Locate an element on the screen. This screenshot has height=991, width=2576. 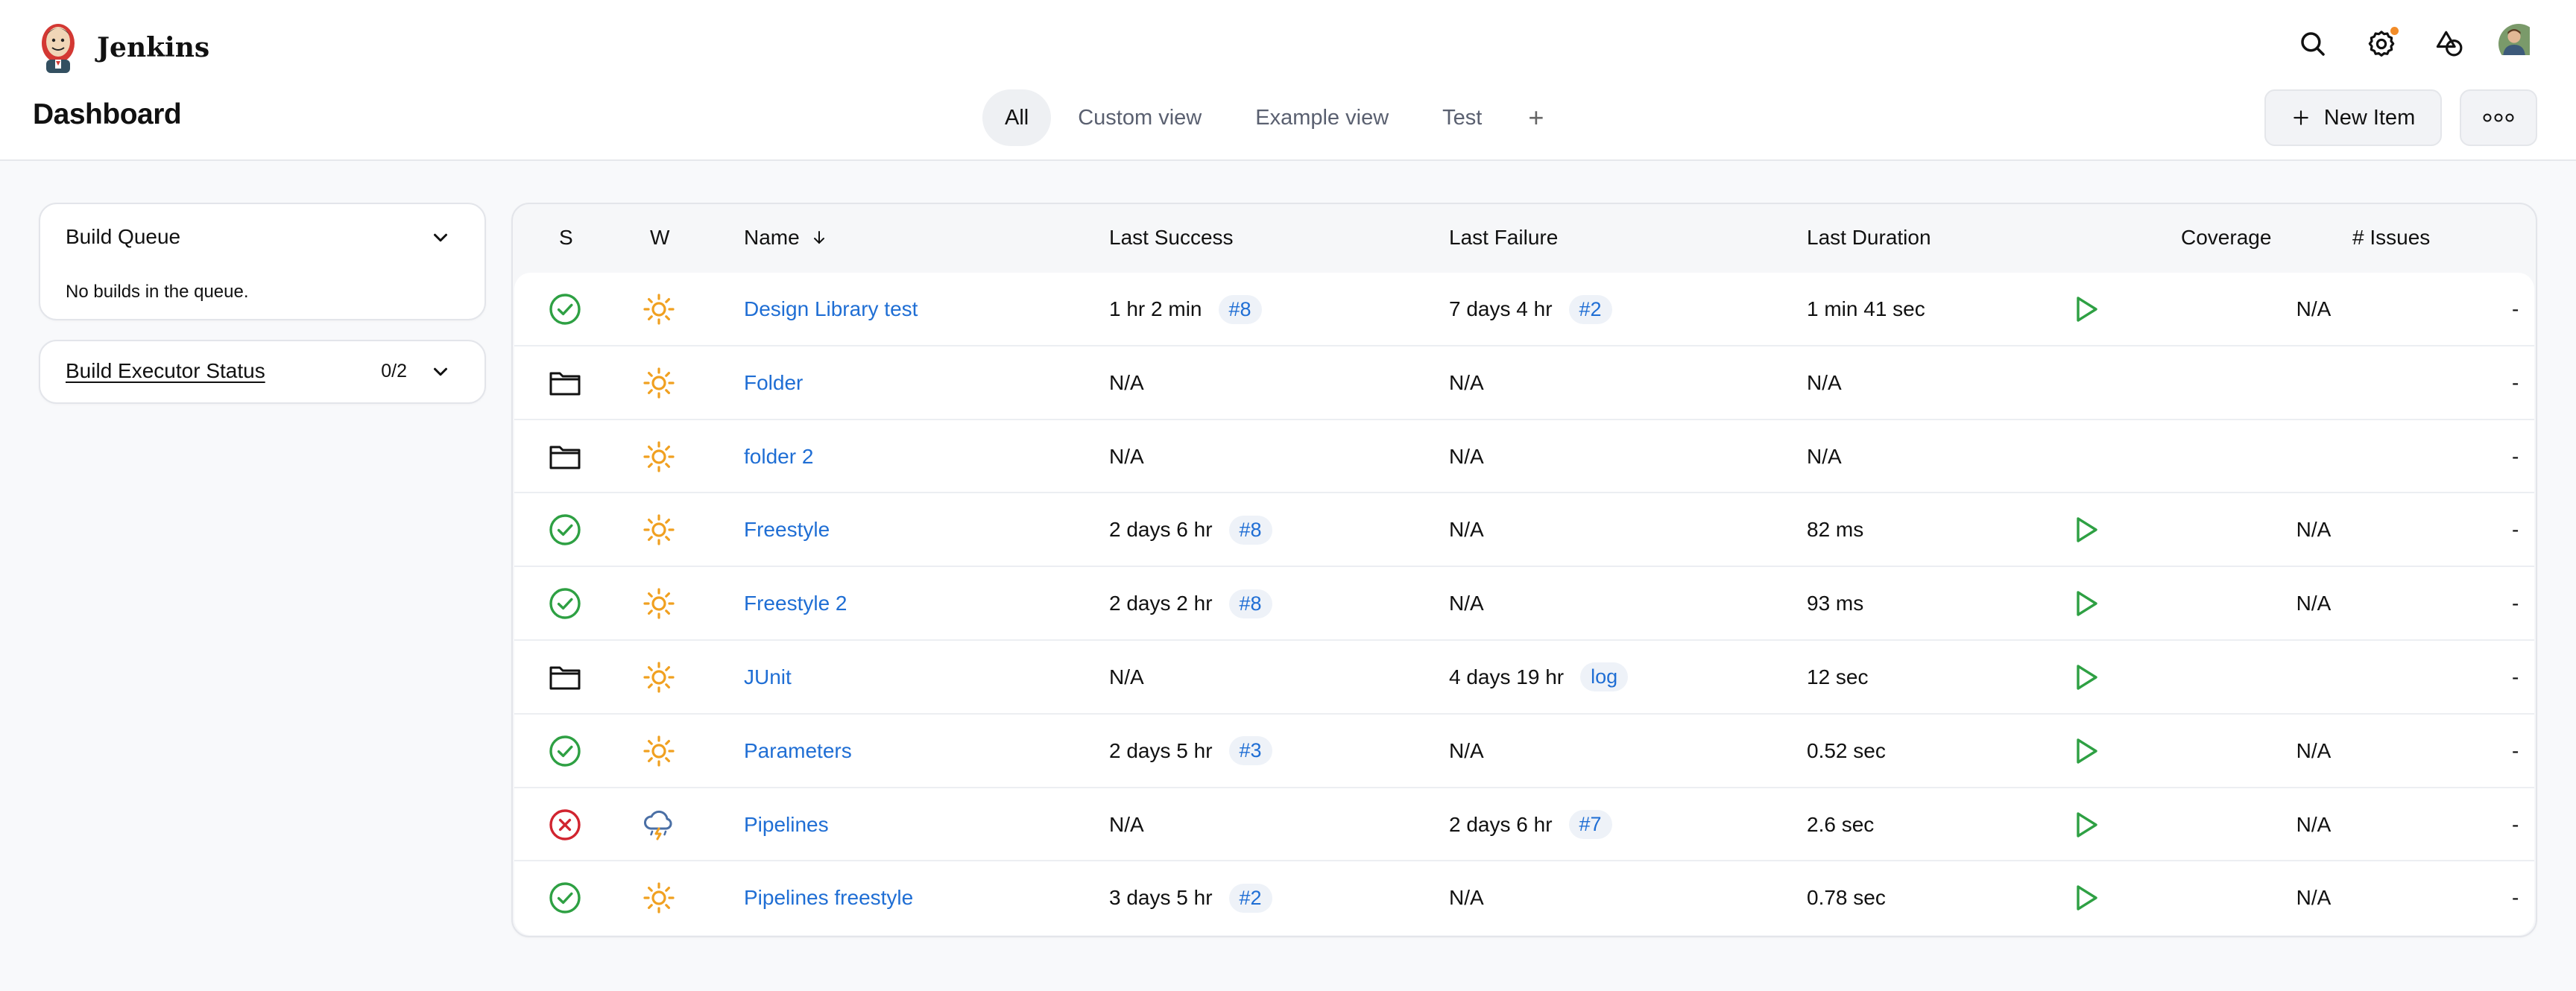
user-menu-button is located at coordinates (2518, 44).